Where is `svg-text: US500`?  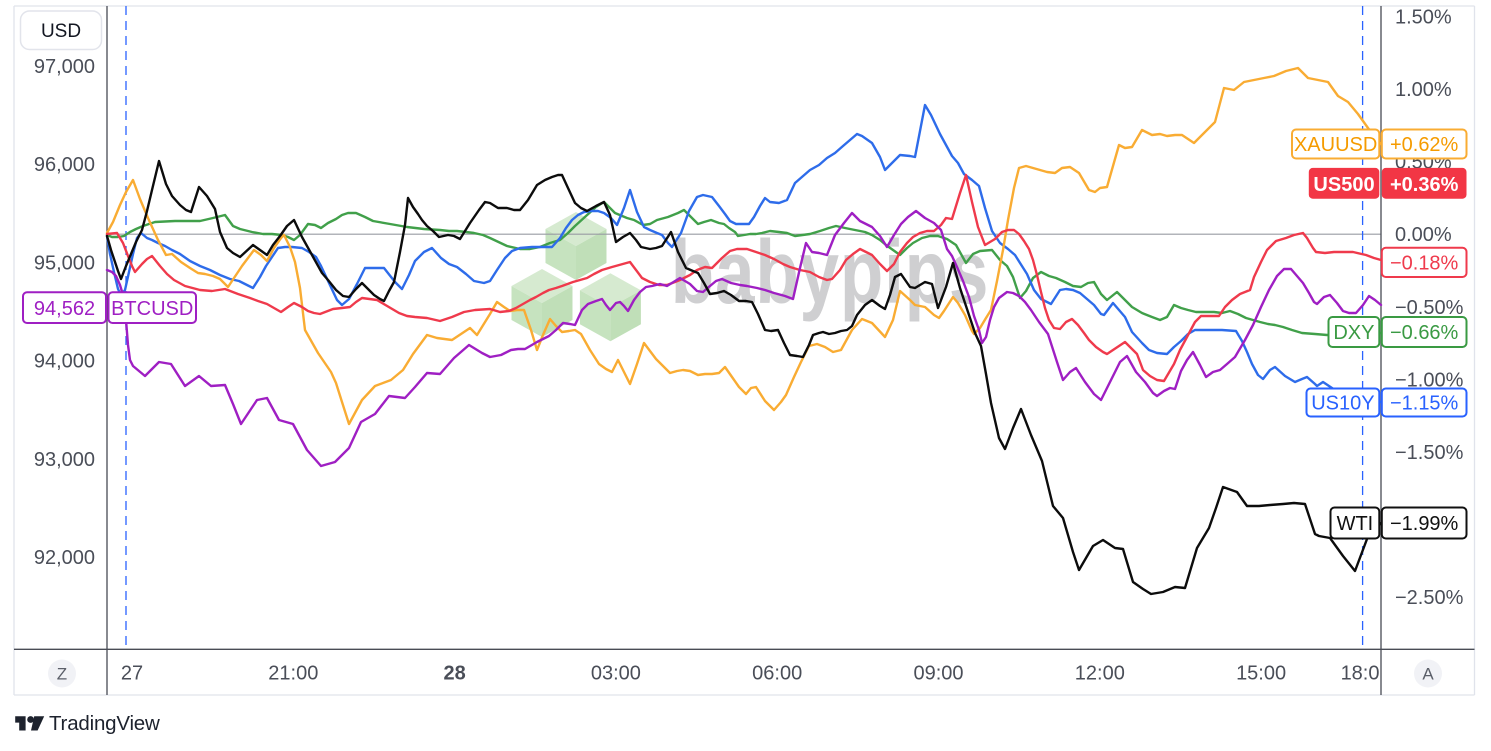
svg-text: US500 is located at coordinates (1343, 185).